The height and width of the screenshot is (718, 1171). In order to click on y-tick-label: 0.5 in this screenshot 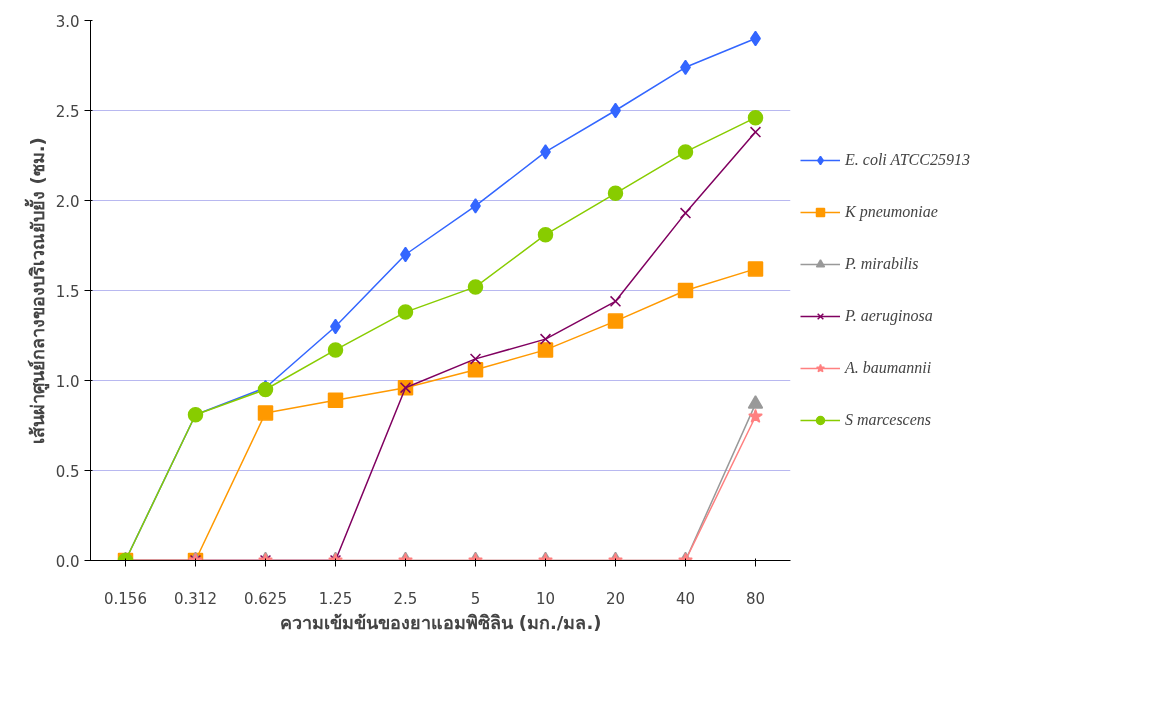, I will do `click(67, 471)`.